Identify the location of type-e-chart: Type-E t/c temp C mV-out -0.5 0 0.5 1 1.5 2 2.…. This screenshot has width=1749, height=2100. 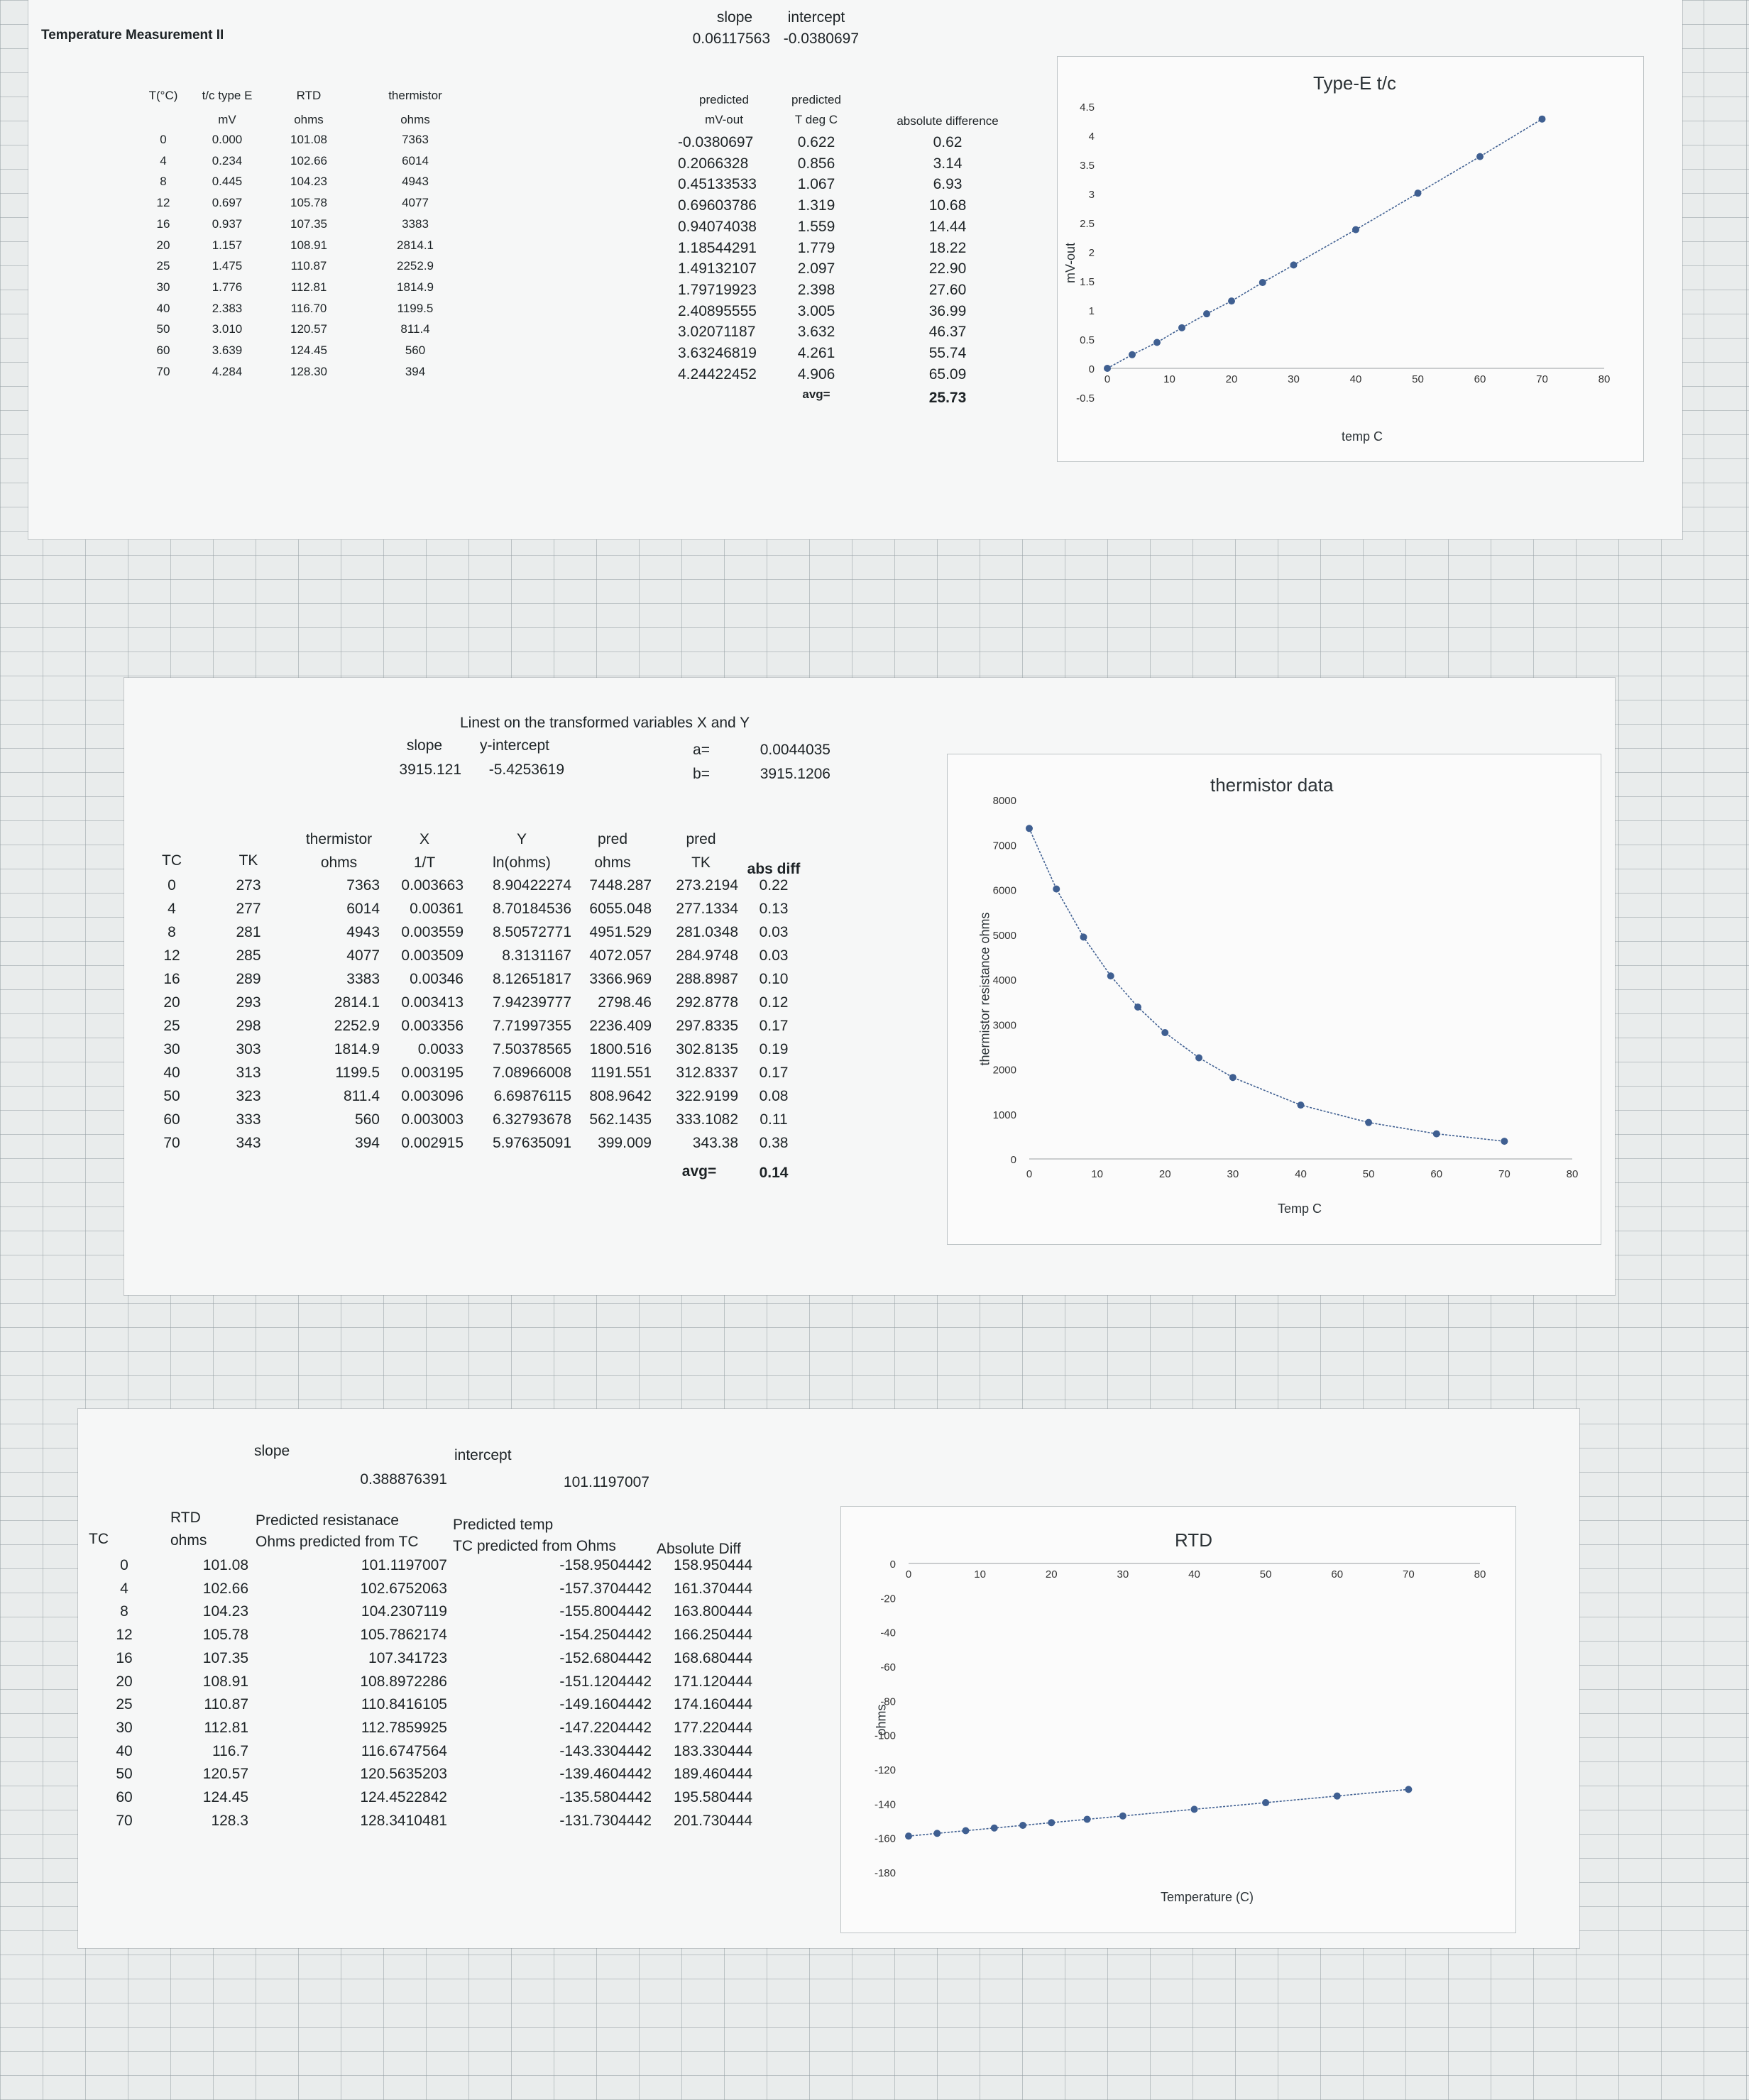
(1350, 259).